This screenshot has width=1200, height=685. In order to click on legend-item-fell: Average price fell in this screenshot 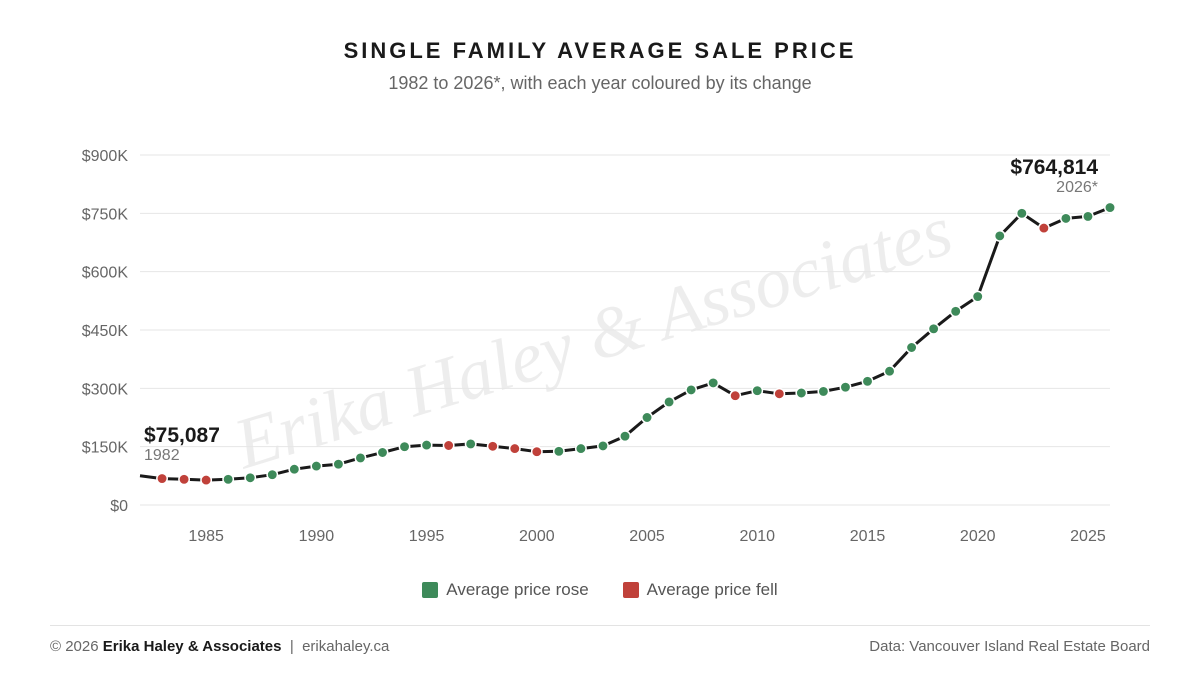, I will do `click(700, 590)`.